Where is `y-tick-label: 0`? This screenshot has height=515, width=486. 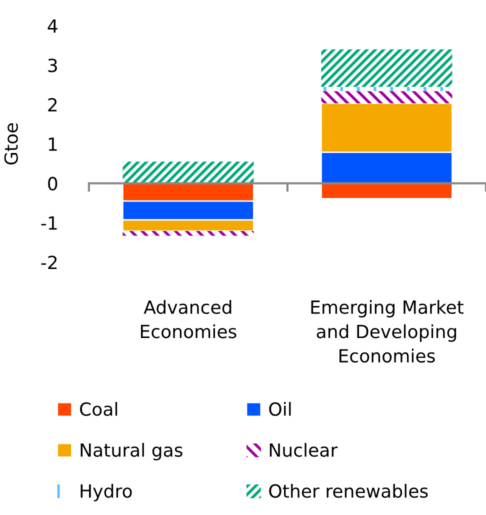 y-tick-label: 0 is located at coordinates (53, 183).